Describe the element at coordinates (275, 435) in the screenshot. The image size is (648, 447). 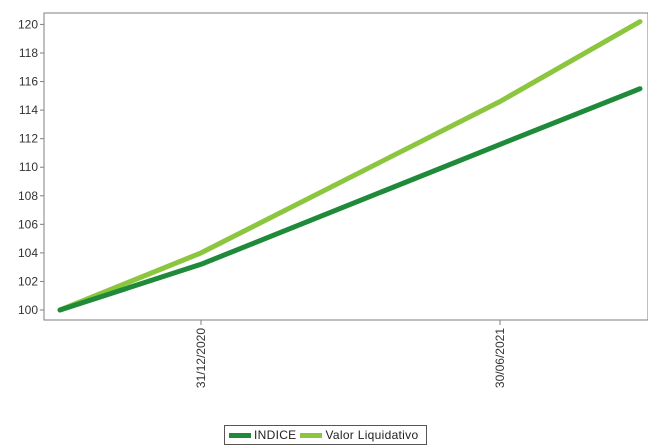
I see `legend-label-indice: INDICE` at that location.